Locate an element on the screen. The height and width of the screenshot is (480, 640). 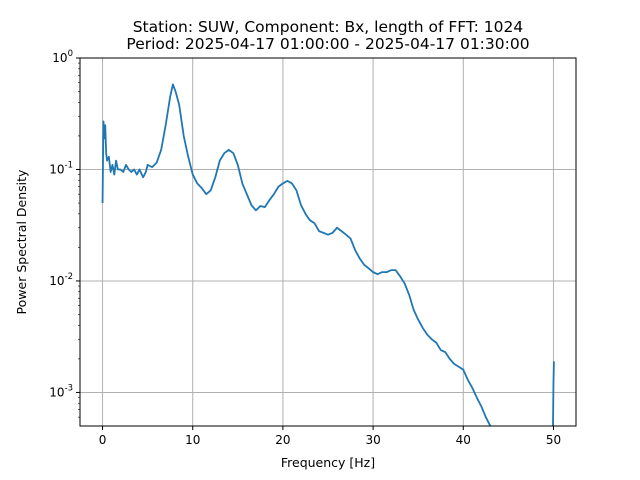
x-tick-label: 40 is located at coordinates (463, 440).